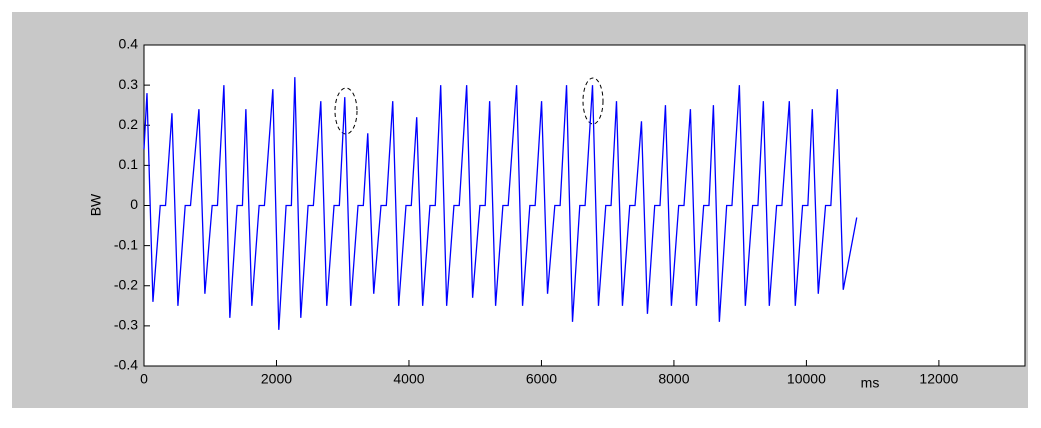 This screenshot has height=428, width=1041. I want to click on y-axis-label: BW, so click(96, 204).